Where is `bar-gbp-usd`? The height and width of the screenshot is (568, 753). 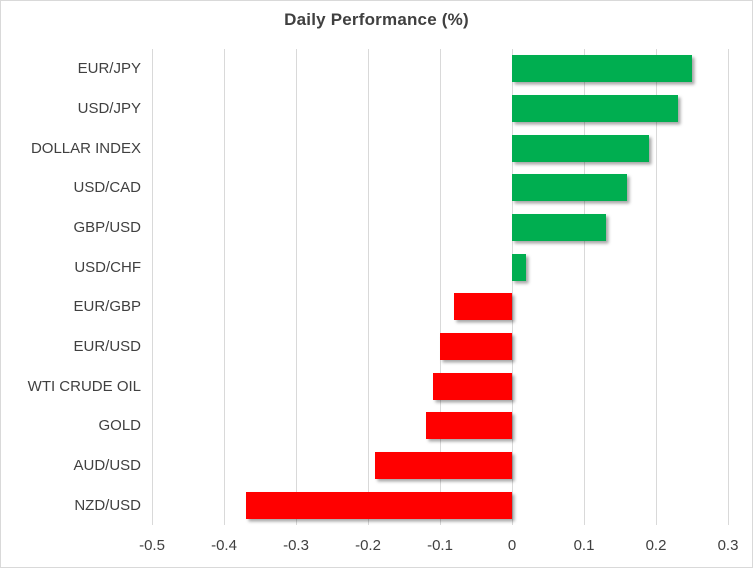
bar-gbp-usd is located at coordinates (559, 227).